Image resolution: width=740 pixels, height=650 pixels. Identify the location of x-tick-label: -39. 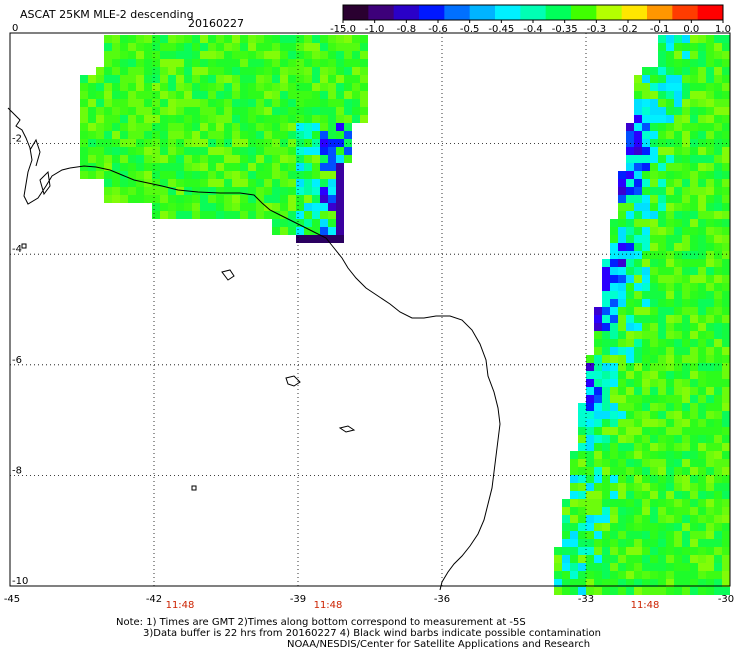
(298, 599).